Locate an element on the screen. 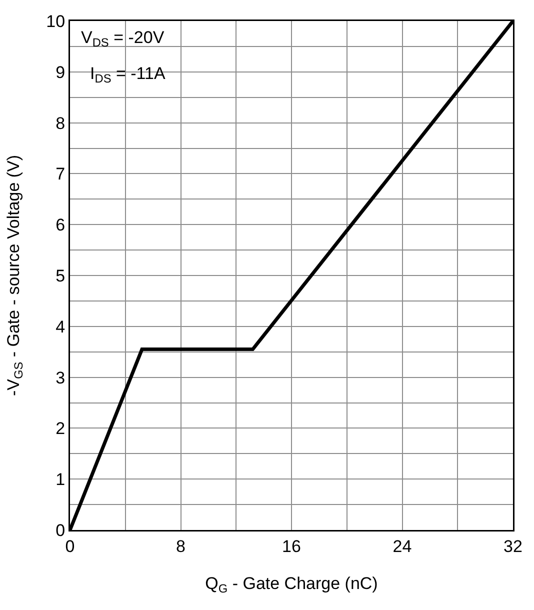  y-tick-label: 6 is located at coordinates (61, 225).